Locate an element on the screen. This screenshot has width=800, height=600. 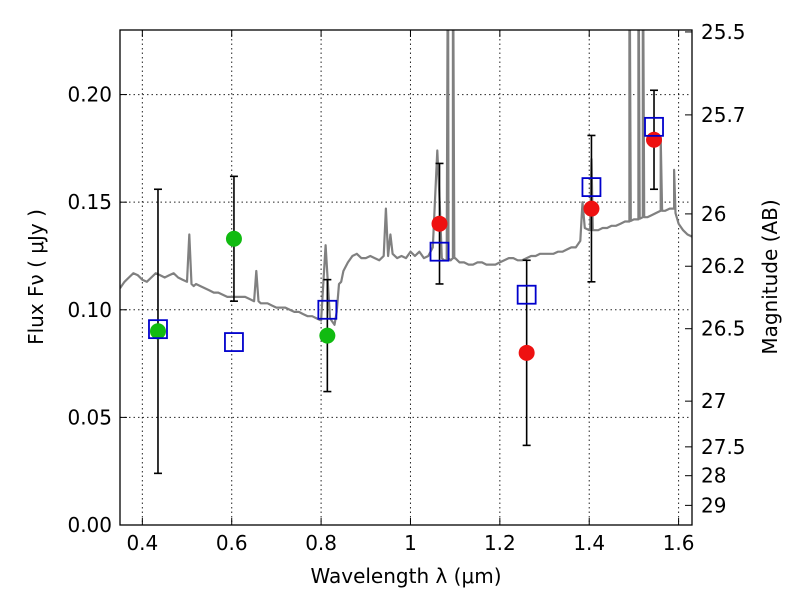
y2-axis-label: Magnitude (AB) is located at coordinates (770, 276).